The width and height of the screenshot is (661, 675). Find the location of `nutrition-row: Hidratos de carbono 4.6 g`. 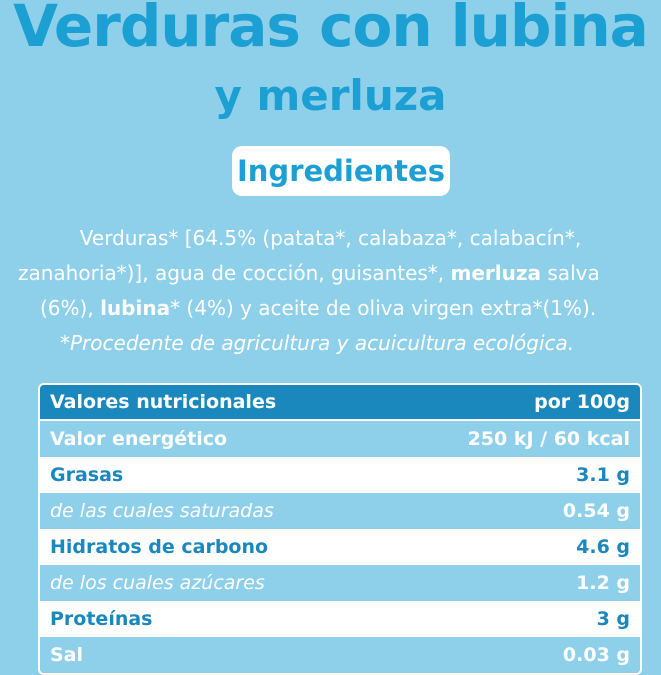

nutrition-row: Hidratos de carbono 4.6 g is located at coordinates (340, 547).